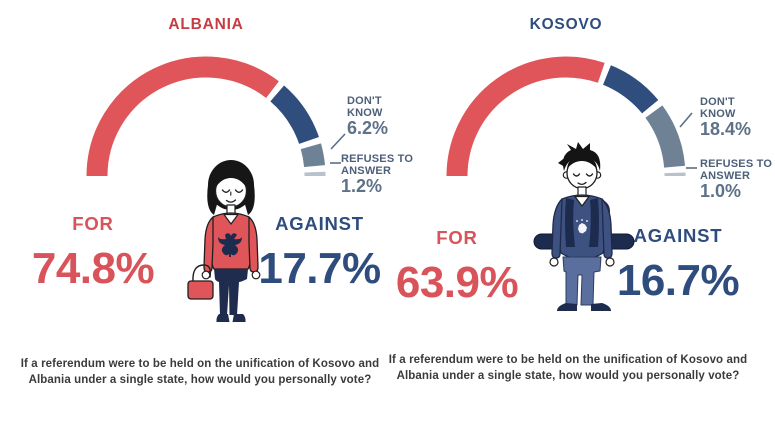 Image resolution: width=775 pixels, height=436 pixels. I want to click on for-value: 63.9%, so click(457, 282).